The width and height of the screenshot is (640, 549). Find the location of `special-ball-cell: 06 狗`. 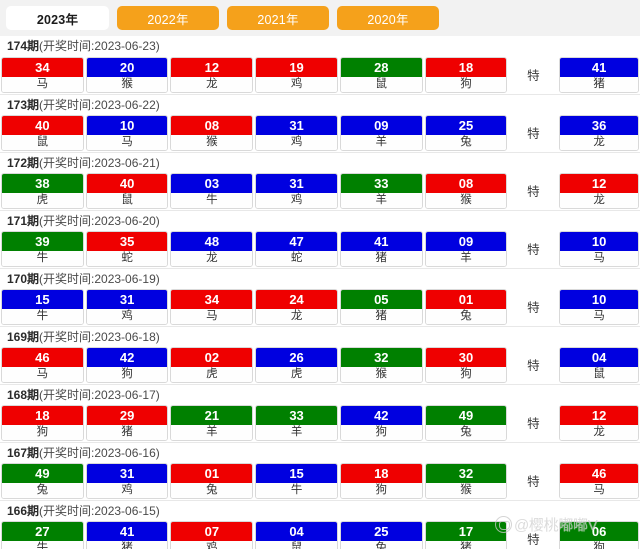

special-ball-cell: 06 狗 is located at coordinates (599, 535).